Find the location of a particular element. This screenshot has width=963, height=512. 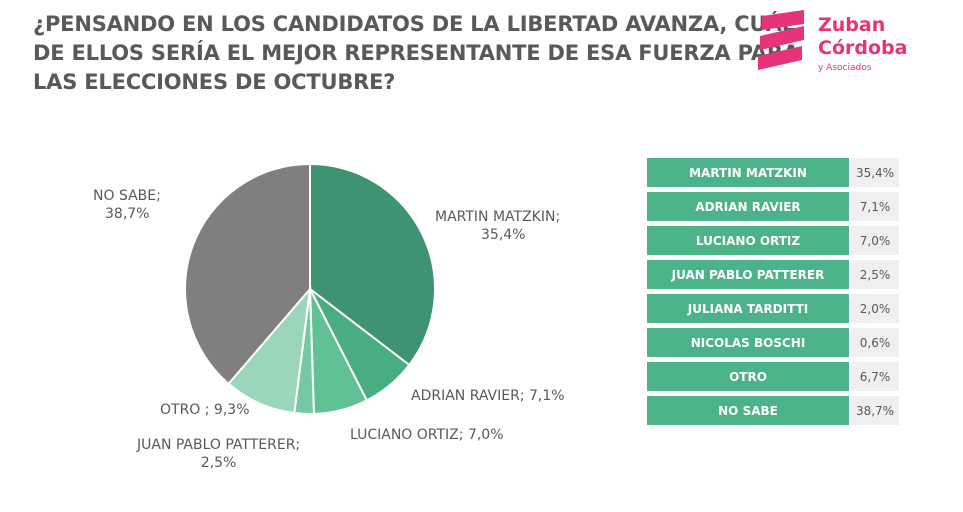

pie-slice-martin-matzkin is located at coordinates (372, 264).